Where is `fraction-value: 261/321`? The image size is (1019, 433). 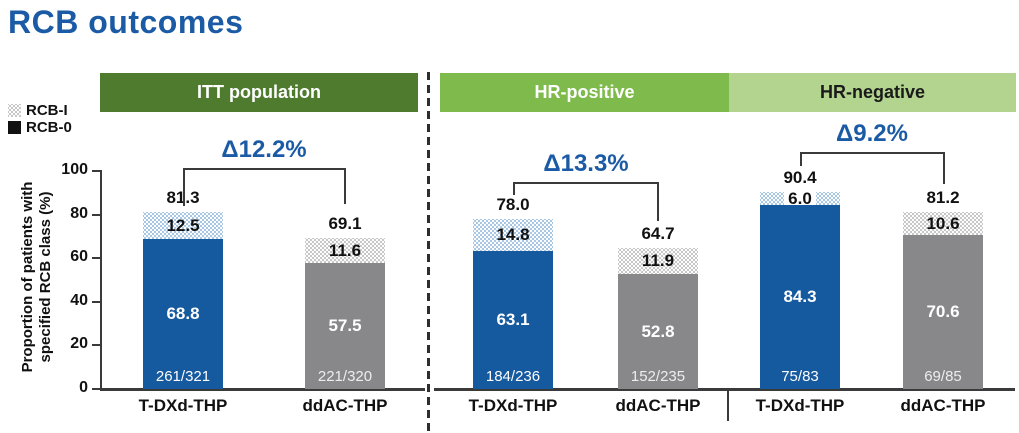
fraction-value: 261/321 is located at coordinates (183, 376).